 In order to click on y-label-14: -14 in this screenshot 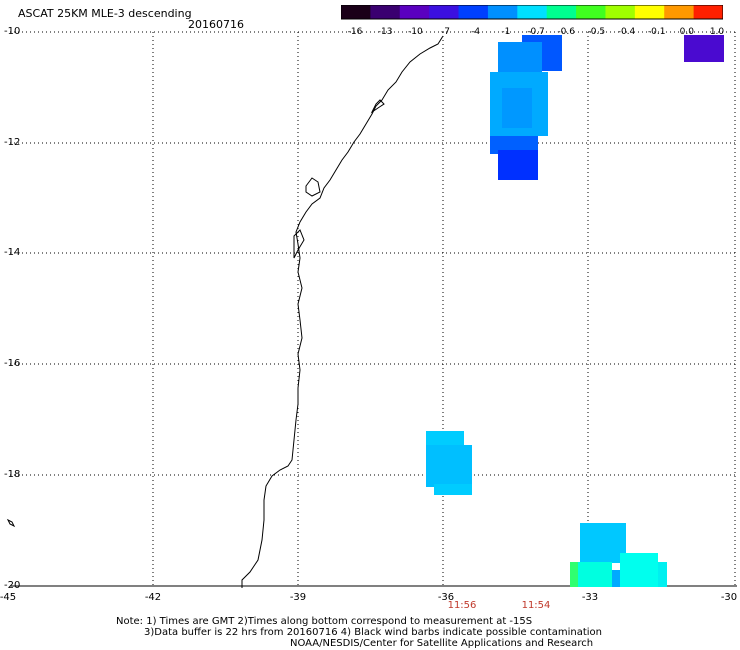, I will do `click(12, 252)`.